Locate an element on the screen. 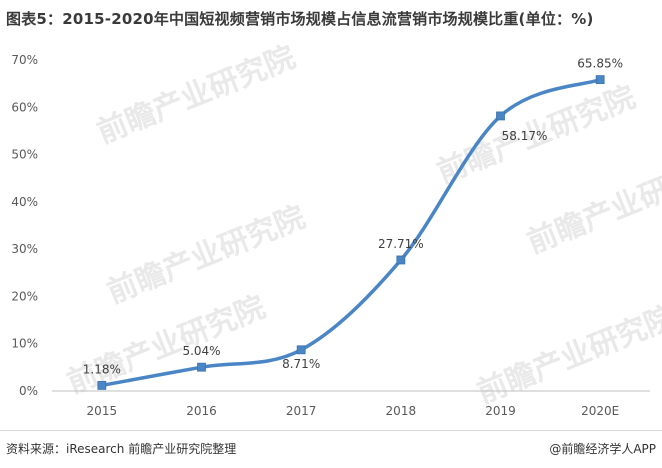 The height and width of the screenshot is (468, 662). brand-credit: @前瞻经济学人APP is located at coordinates (602, 449).